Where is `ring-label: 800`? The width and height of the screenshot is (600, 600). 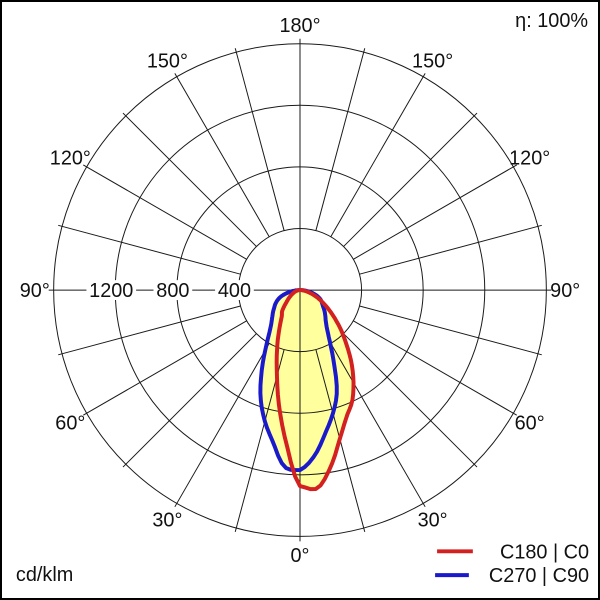 ring-label: 800 is located at coordinates (172, 291).